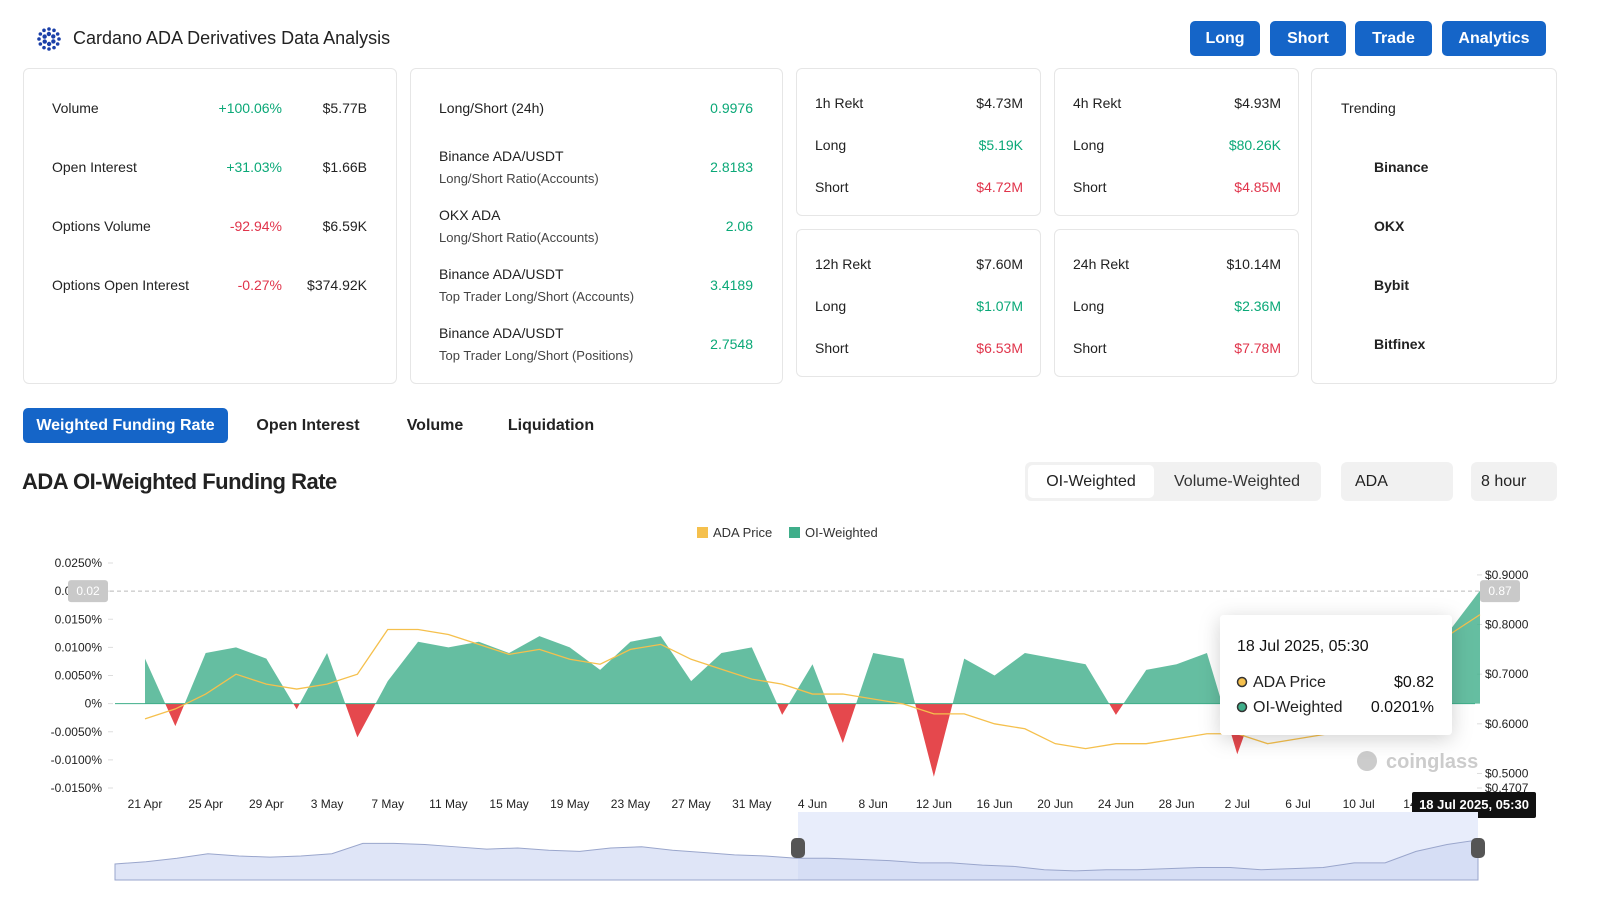 The image size is (1600, 914). What do you see at coordinates (1116, 804) in the screenshot?
I see `x-tick-label: 24 Jun` at bounding box center [1116, 804].